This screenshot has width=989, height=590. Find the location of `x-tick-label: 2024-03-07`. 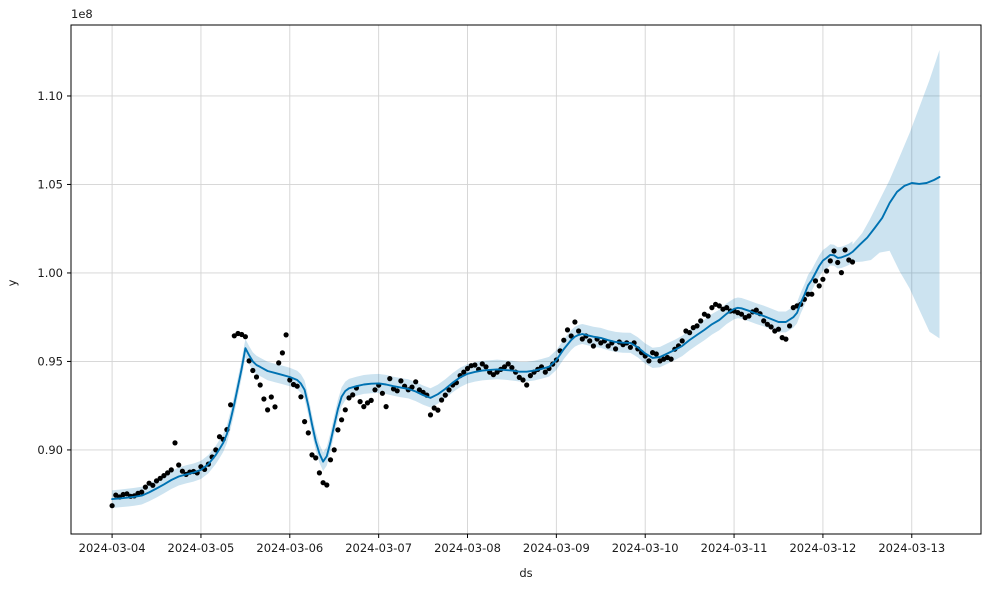

x-tick-label: 2024-03-07 is located at coordinates (378, 548).